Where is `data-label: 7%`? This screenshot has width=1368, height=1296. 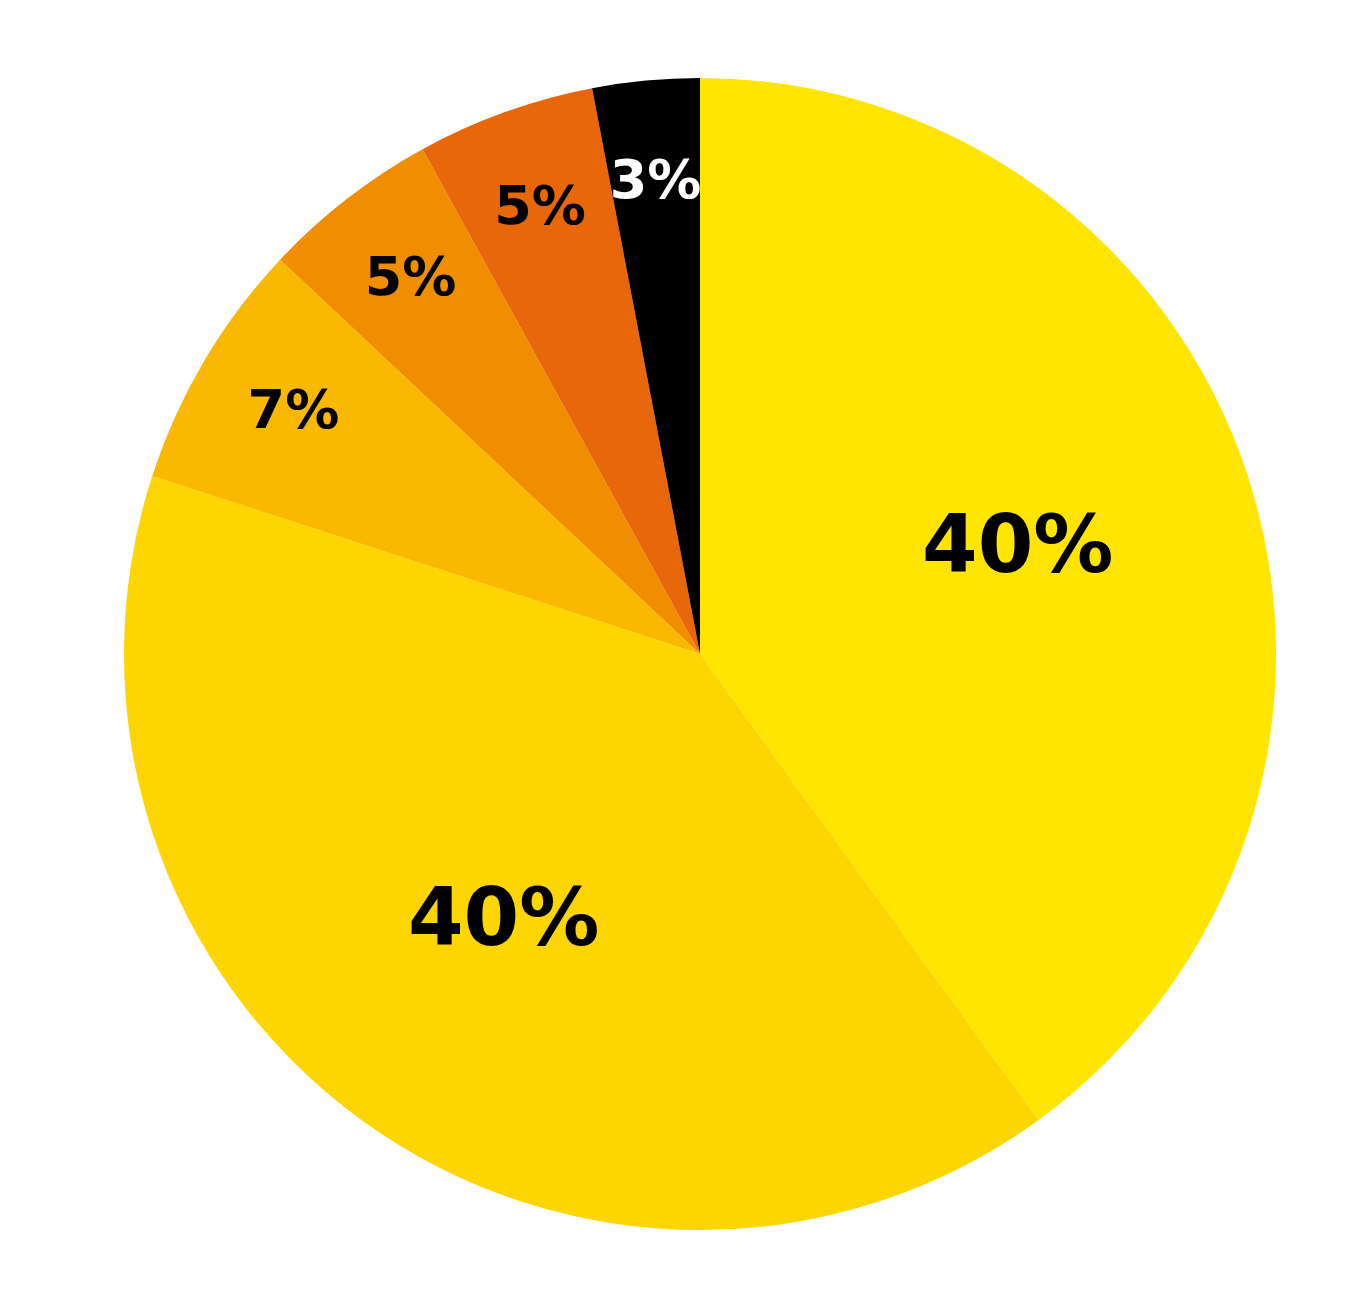 data-label: 7% is located at coordinates (293, 409).